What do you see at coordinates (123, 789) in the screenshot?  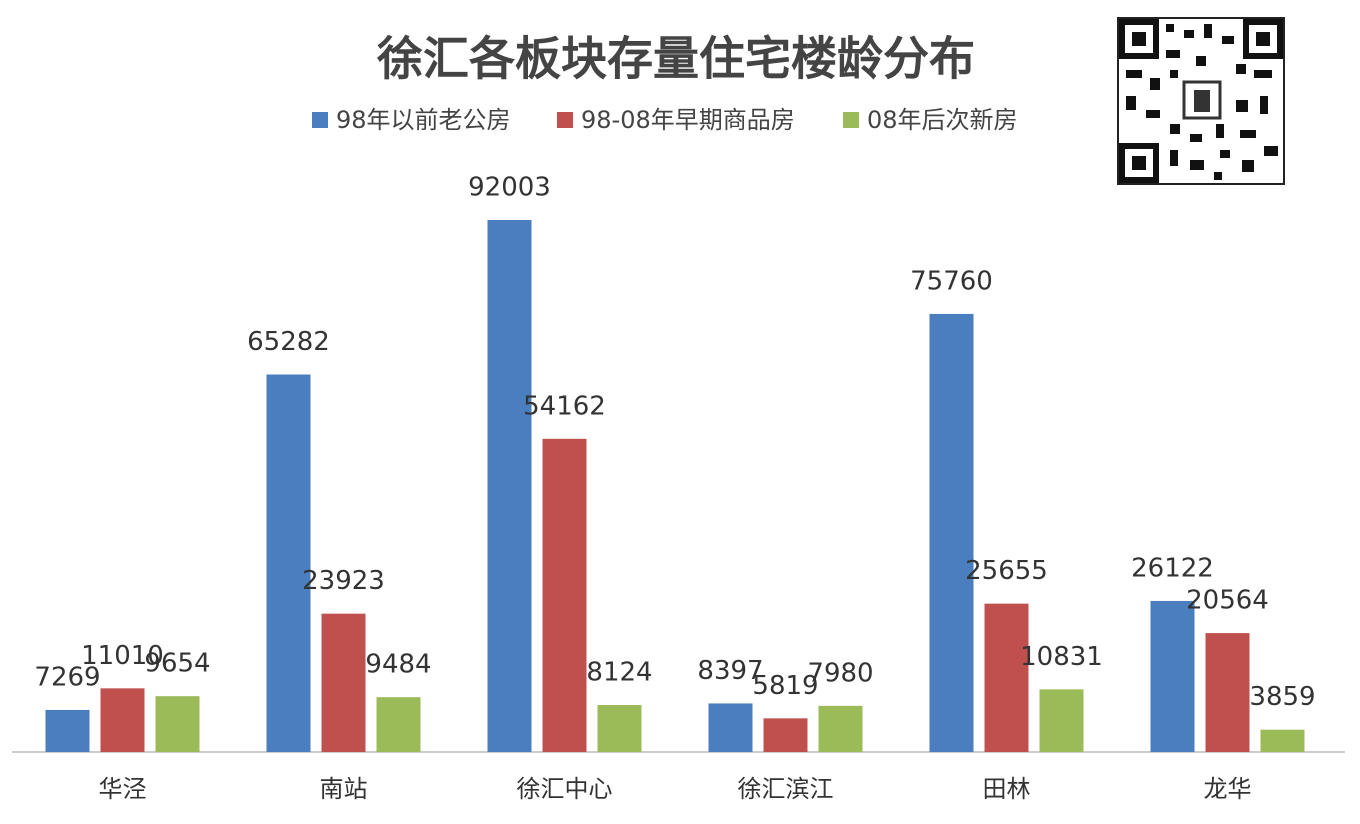 I see `x-tick-label: 华泾` at bounding box center [123, 789].